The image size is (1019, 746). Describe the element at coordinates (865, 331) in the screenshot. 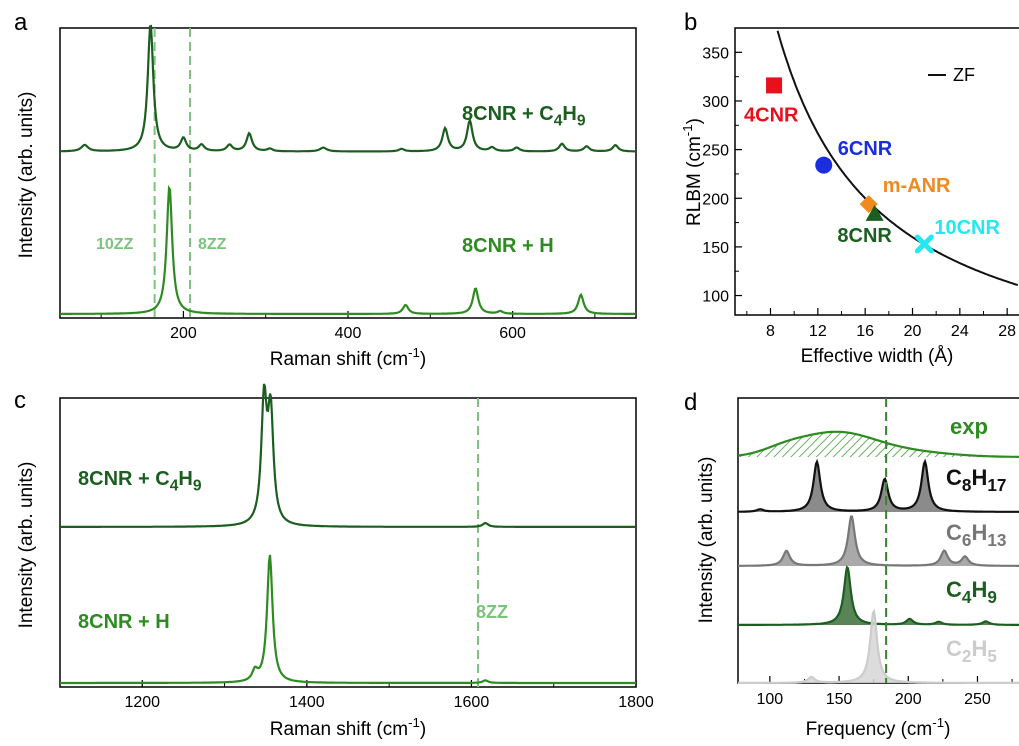

I see `x-tick-label: 16` at that location.